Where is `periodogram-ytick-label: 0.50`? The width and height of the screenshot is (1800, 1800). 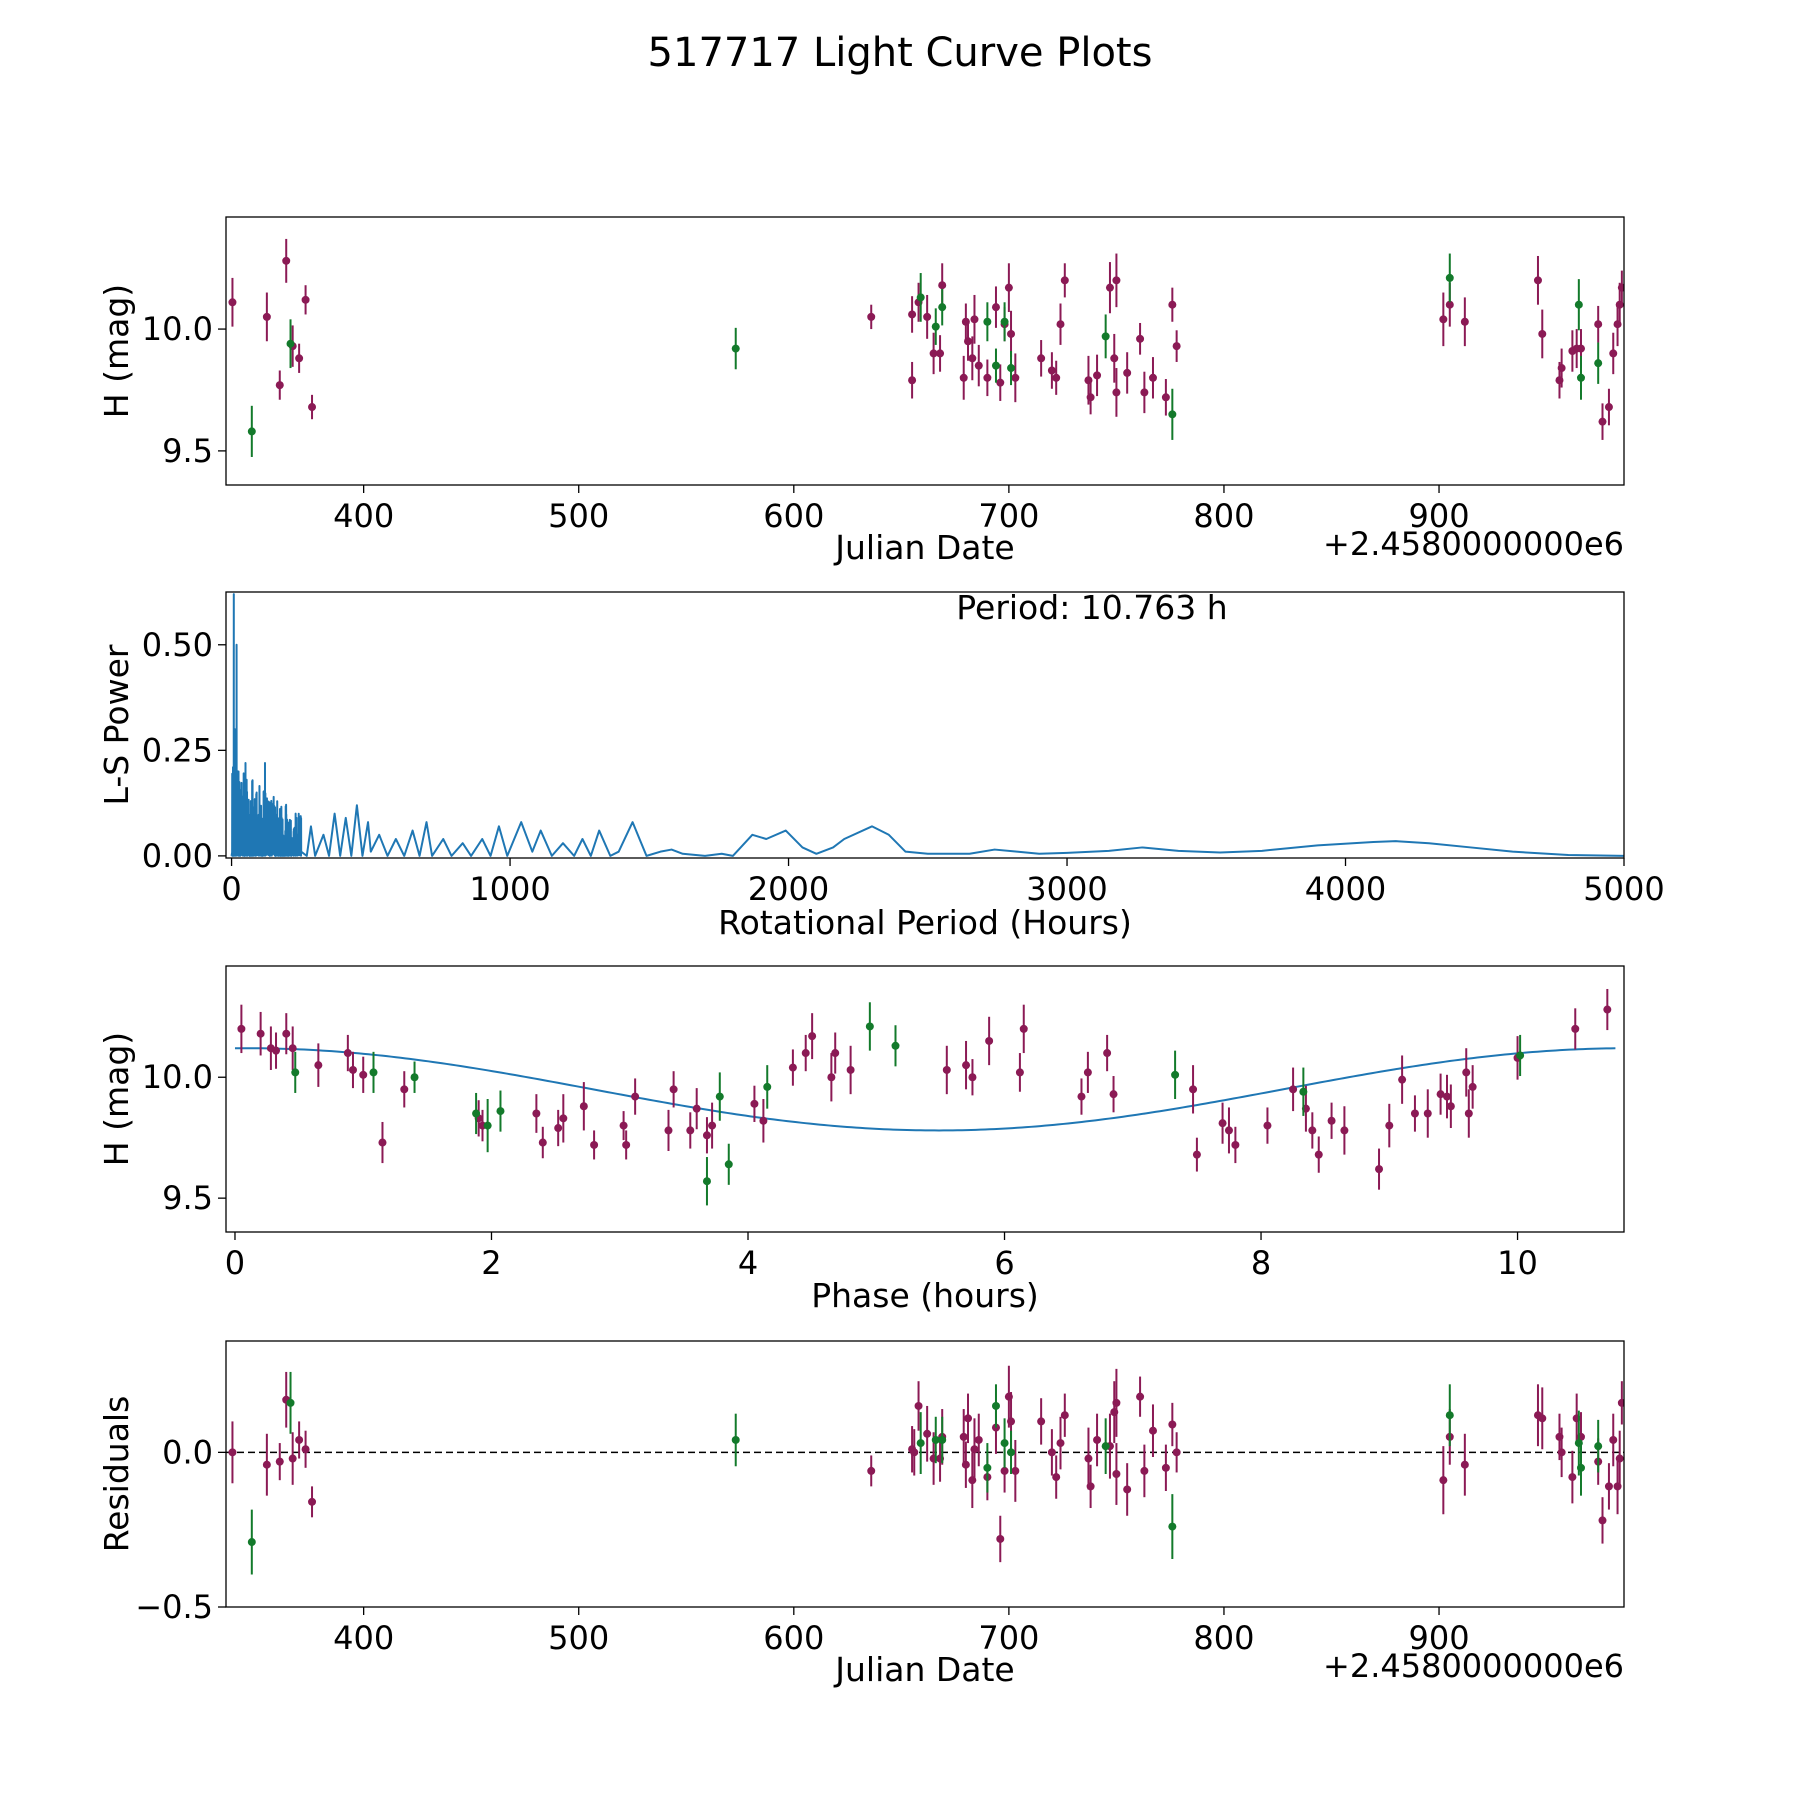 periodogram-ytick-label: 0.50 is located at coordinates (177, 645).